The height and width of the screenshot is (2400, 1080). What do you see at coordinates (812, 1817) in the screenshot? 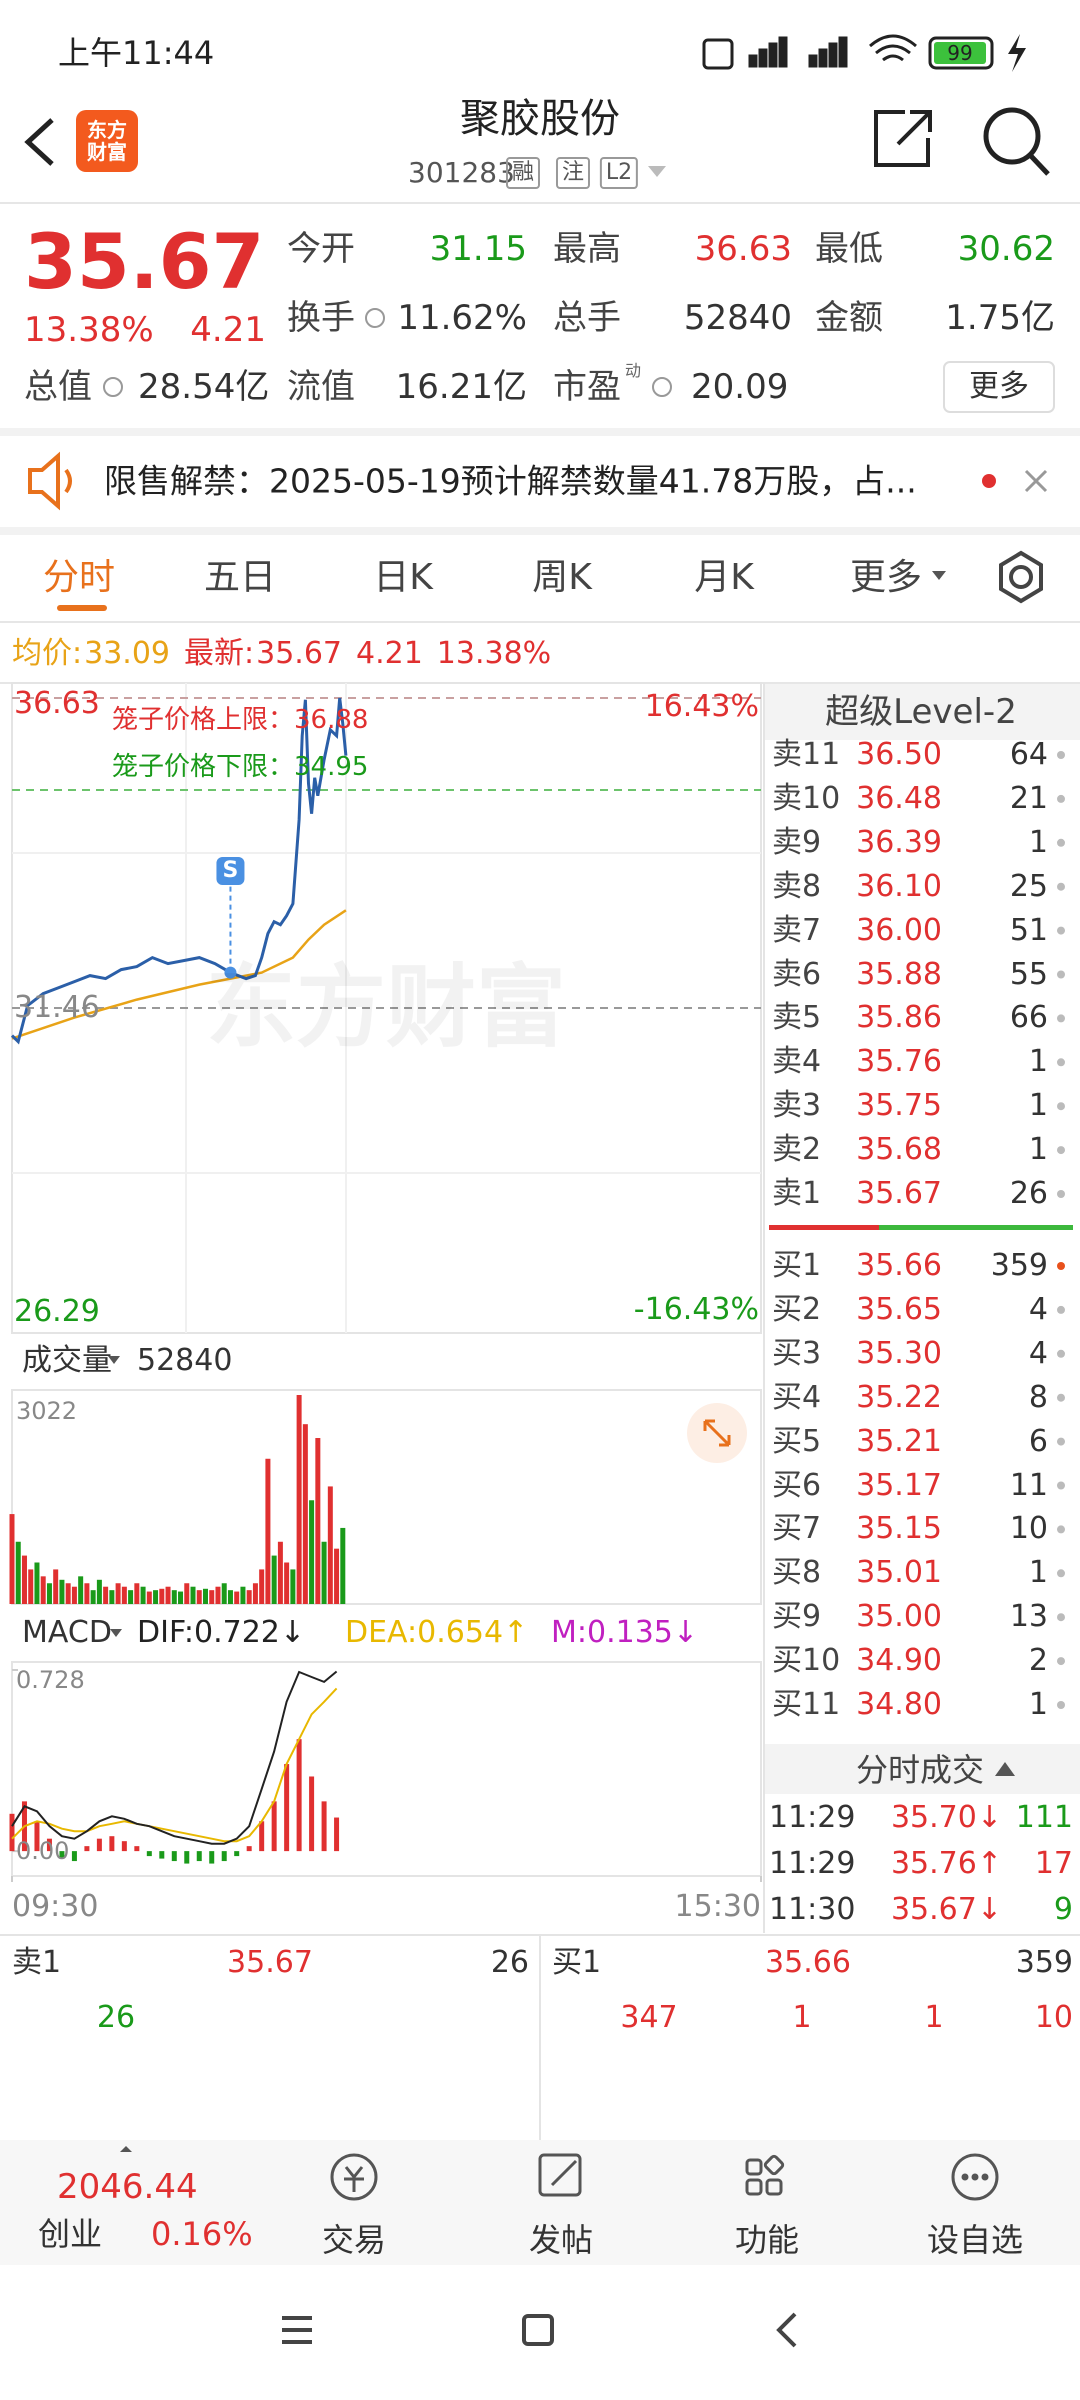
I see `trade-time: 11:29` at bounding box center [812, 1817].